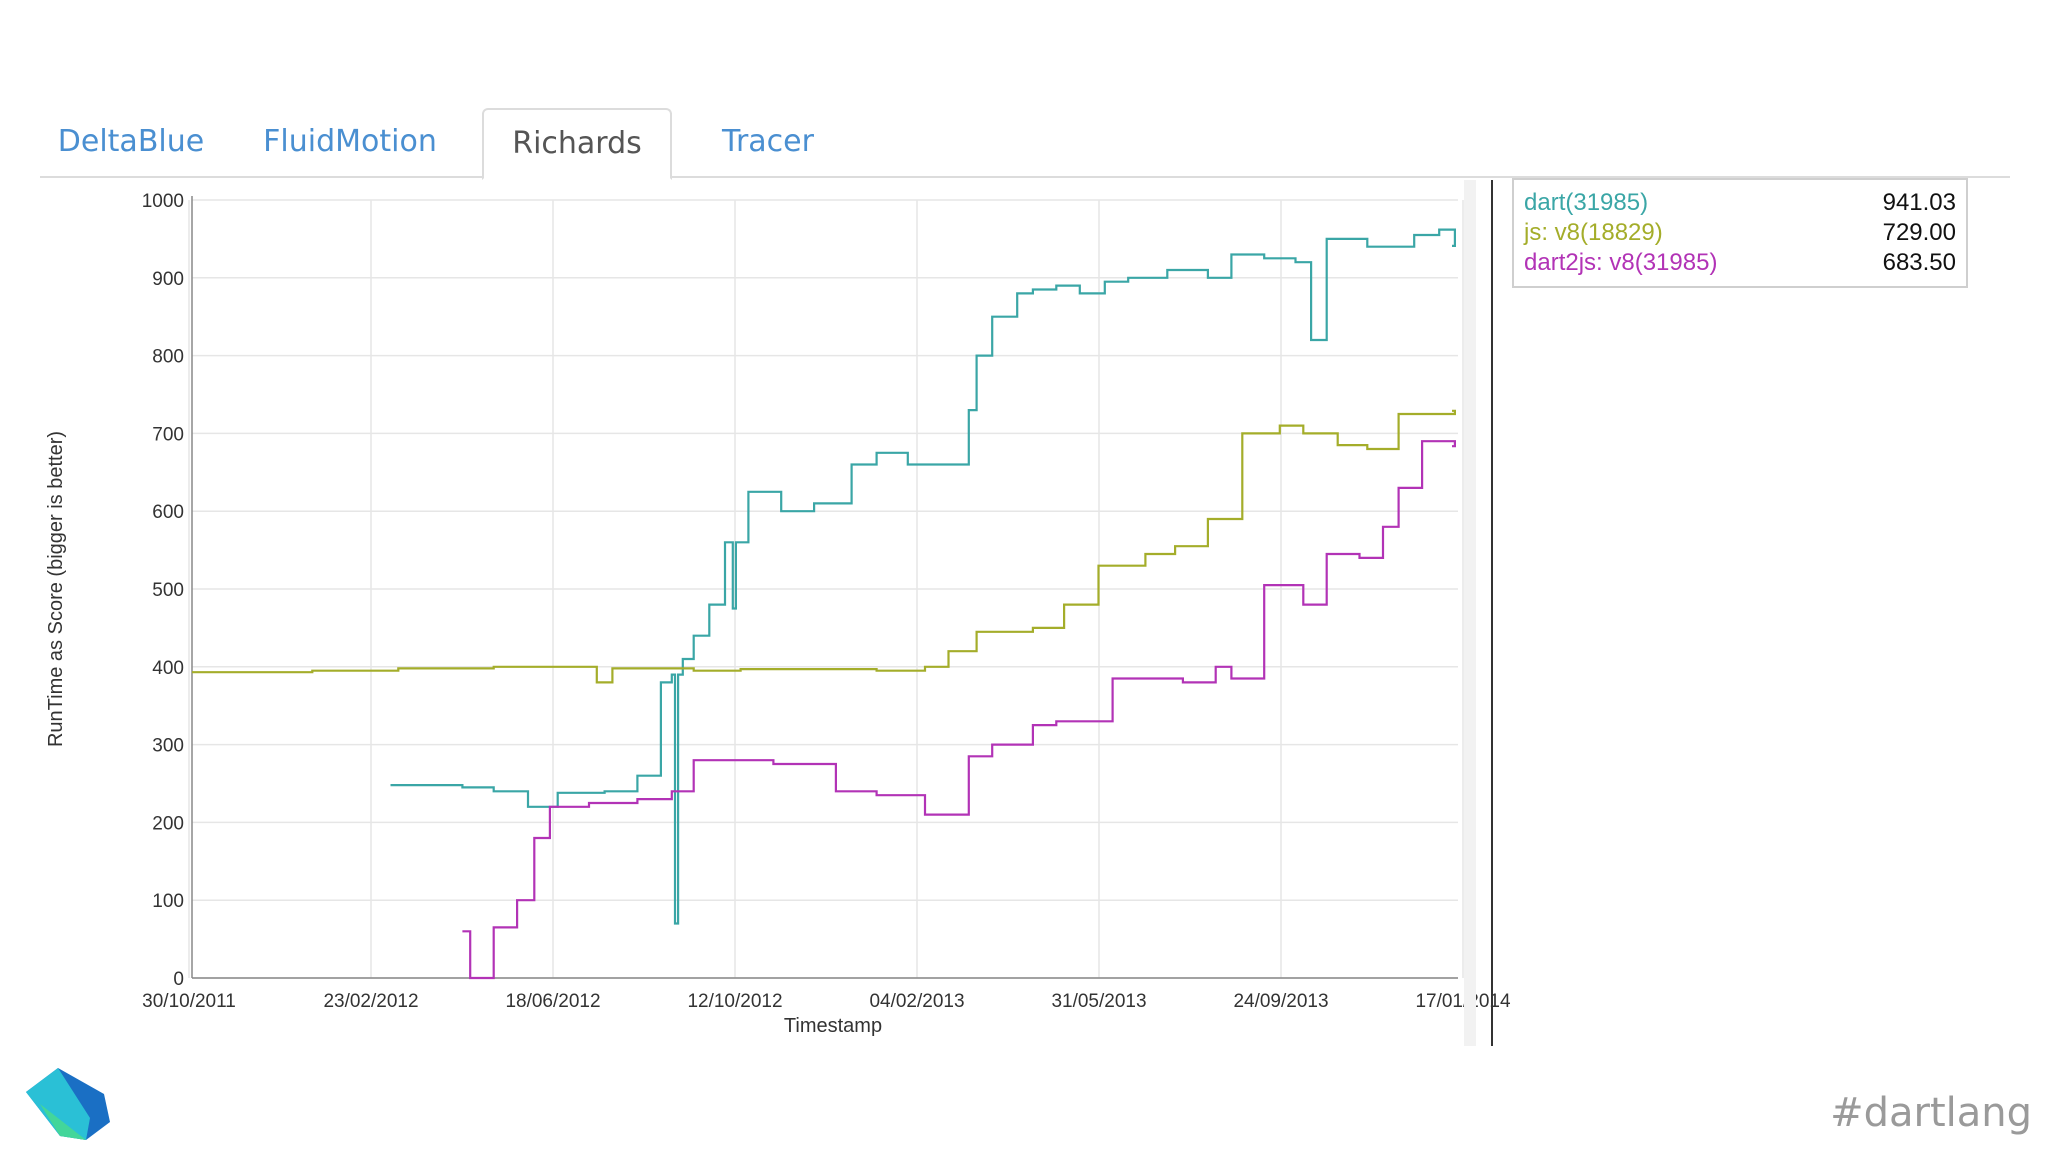 This screenshot has width=2048, height=1152. What do you see at coordinates (56, 589) in the screenshot?
I see `y-axis-label: RunTime as Score (bigger is better)` at bounding box center [56, 589].